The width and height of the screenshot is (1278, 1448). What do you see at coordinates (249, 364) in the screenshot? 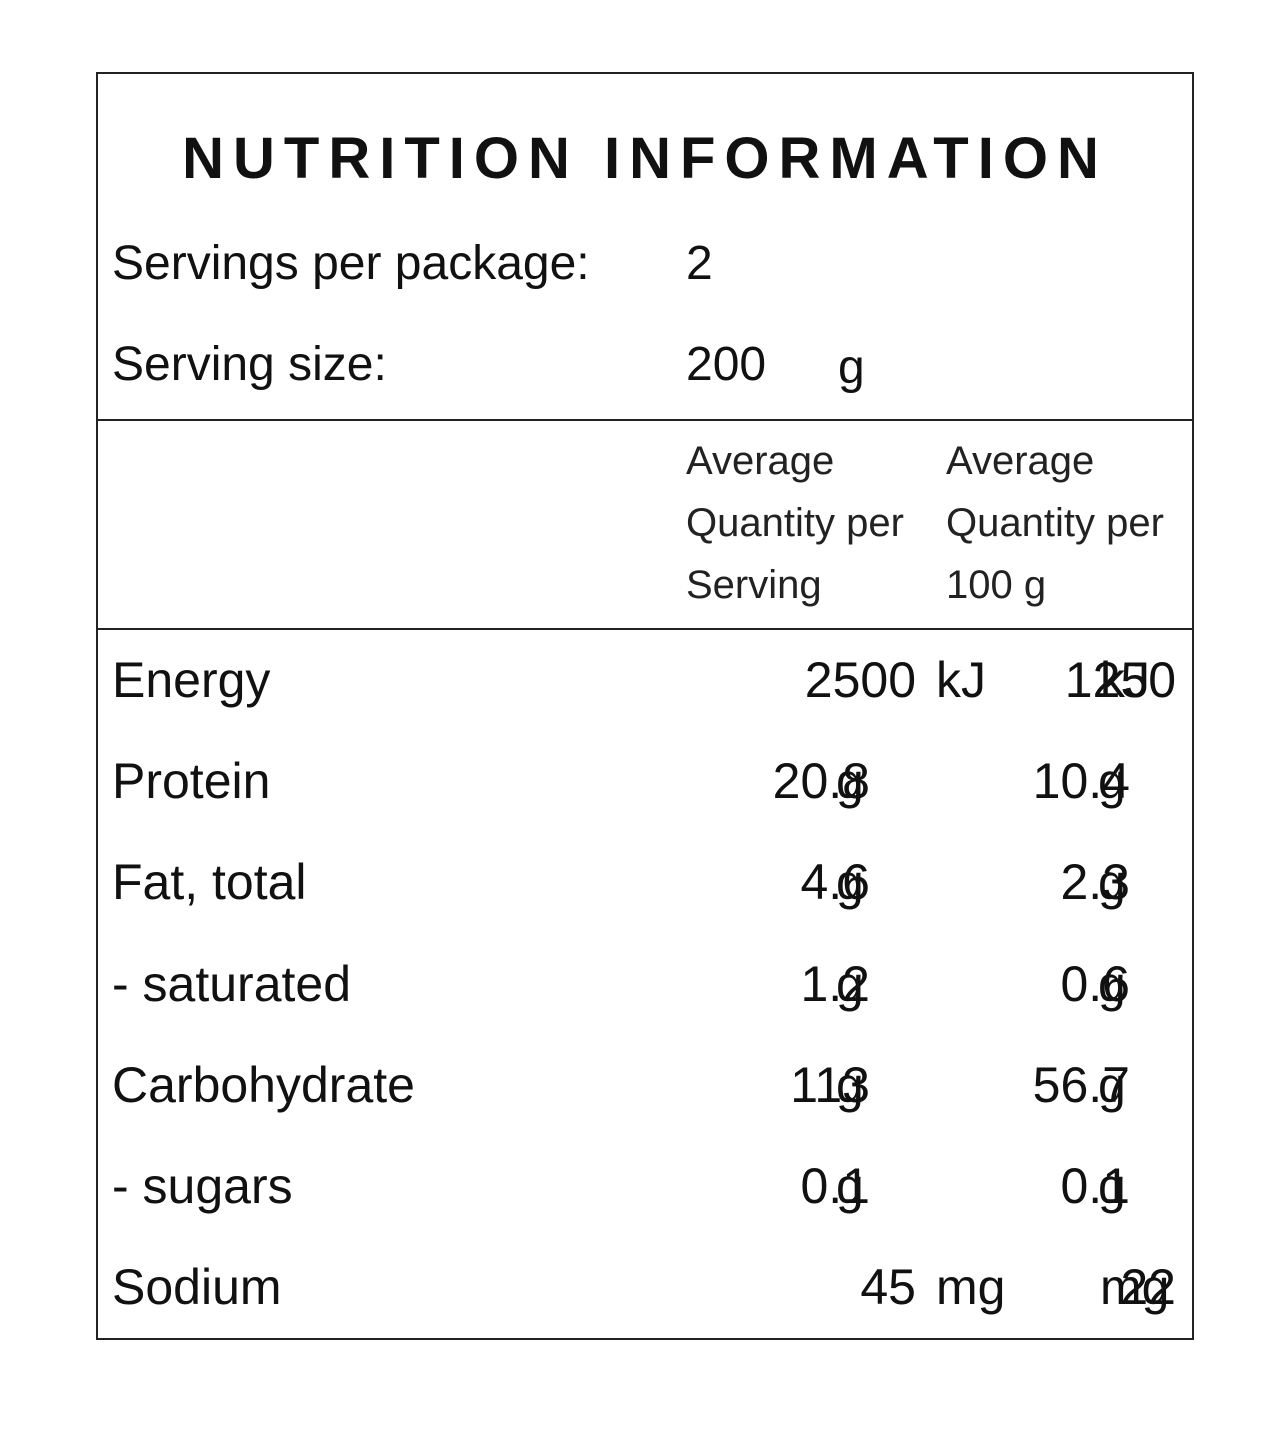
I see `serving-size-label: Serving size:` at bounding box center [249, 364].